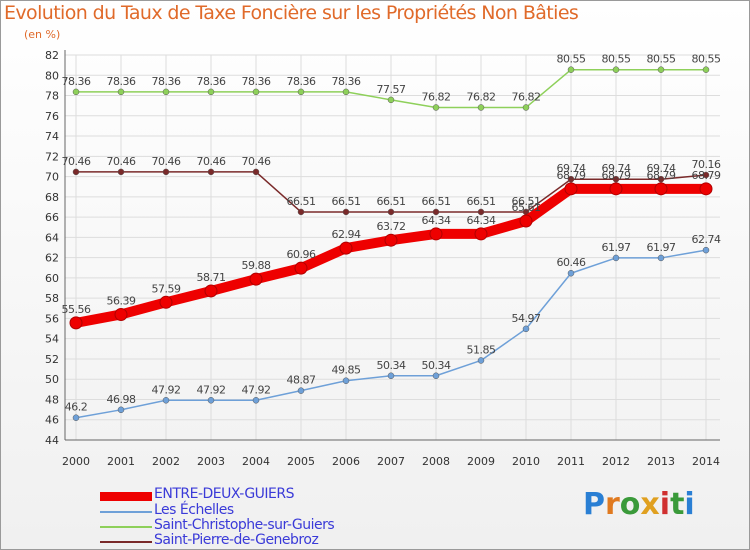 The height and width of the screenshot is (550, 750). Describe the element at coordinates (121, 300) in the screenshot. I see `data-label: 56.39` at that location.